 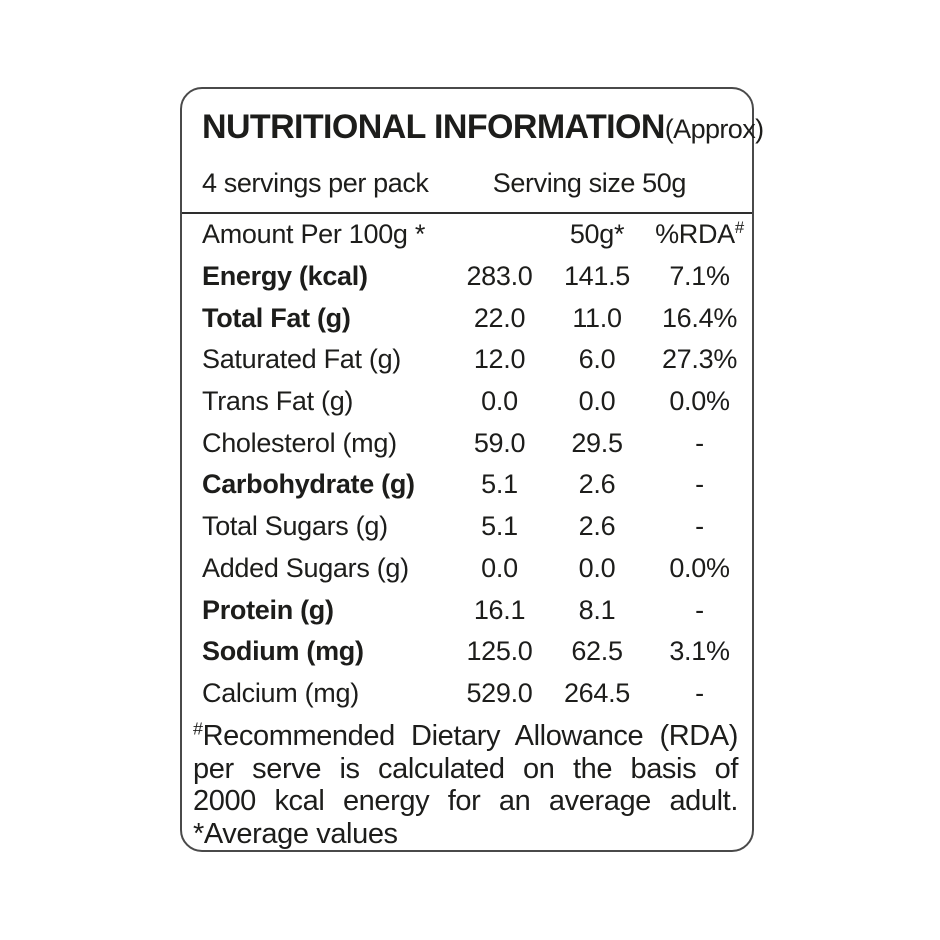 I want to click on nutrient-row: Sodium (mg) 125.0 62.5 3.1%, so click(x=475, y=652).